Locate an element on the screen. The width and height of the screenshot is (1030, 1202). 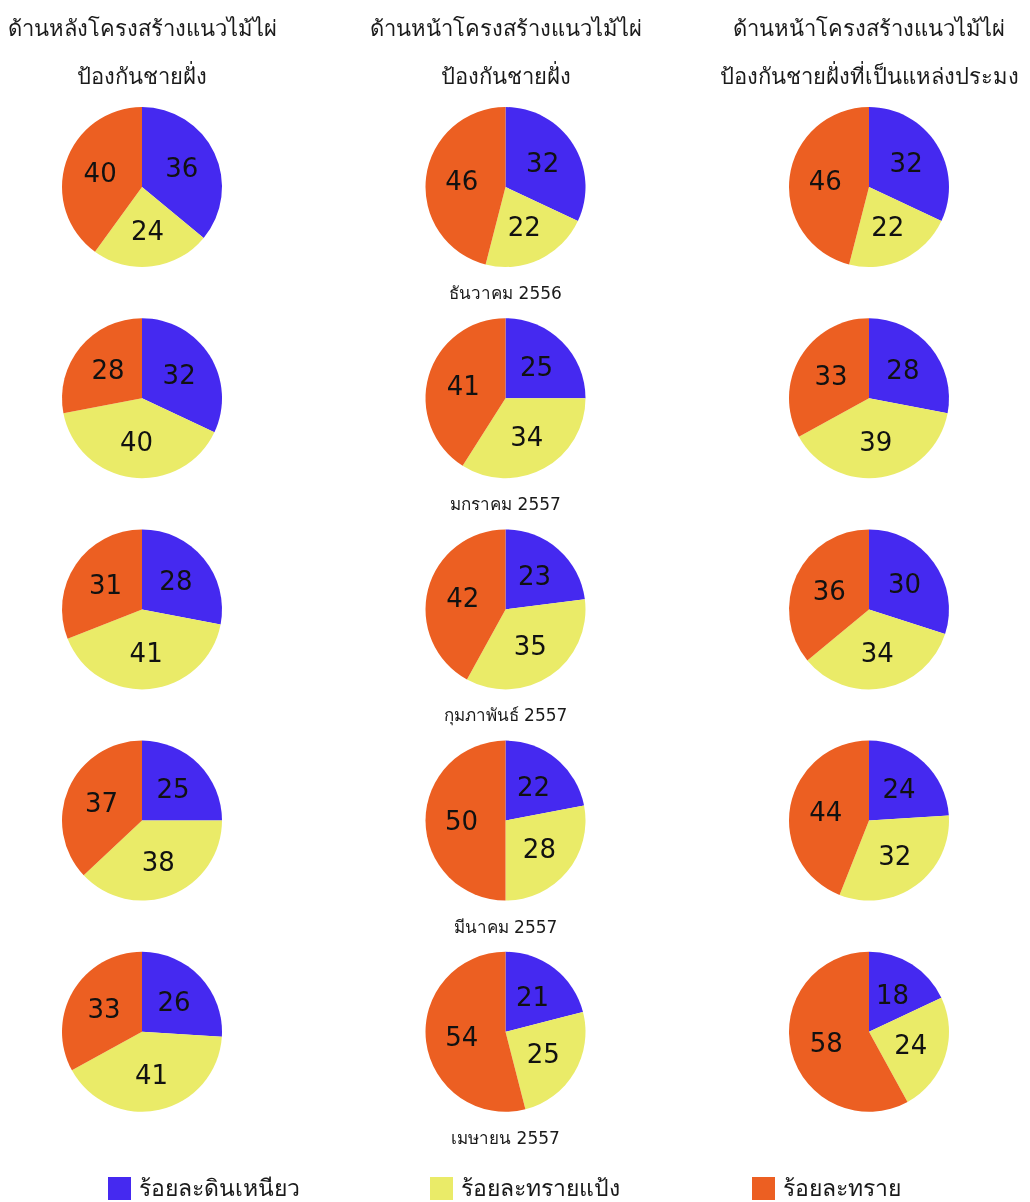
chart-title: ด้านหน้าโครงสร้างแนวไม้ไผ่ป้องกันชายฝั่งที่เป็นแหล่งประมง is located at coordinates (869, 52).